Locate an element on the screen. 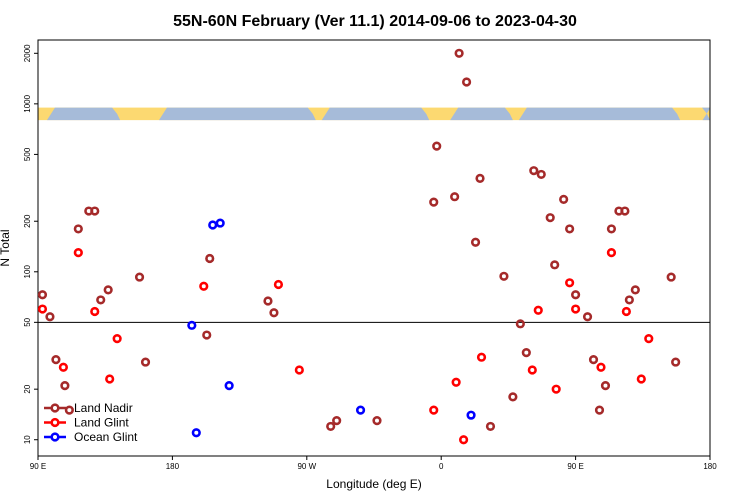 The height and width of the screenshot is (500, 750). legend-label: Ocean Glint is located at coordinates (106, 437).